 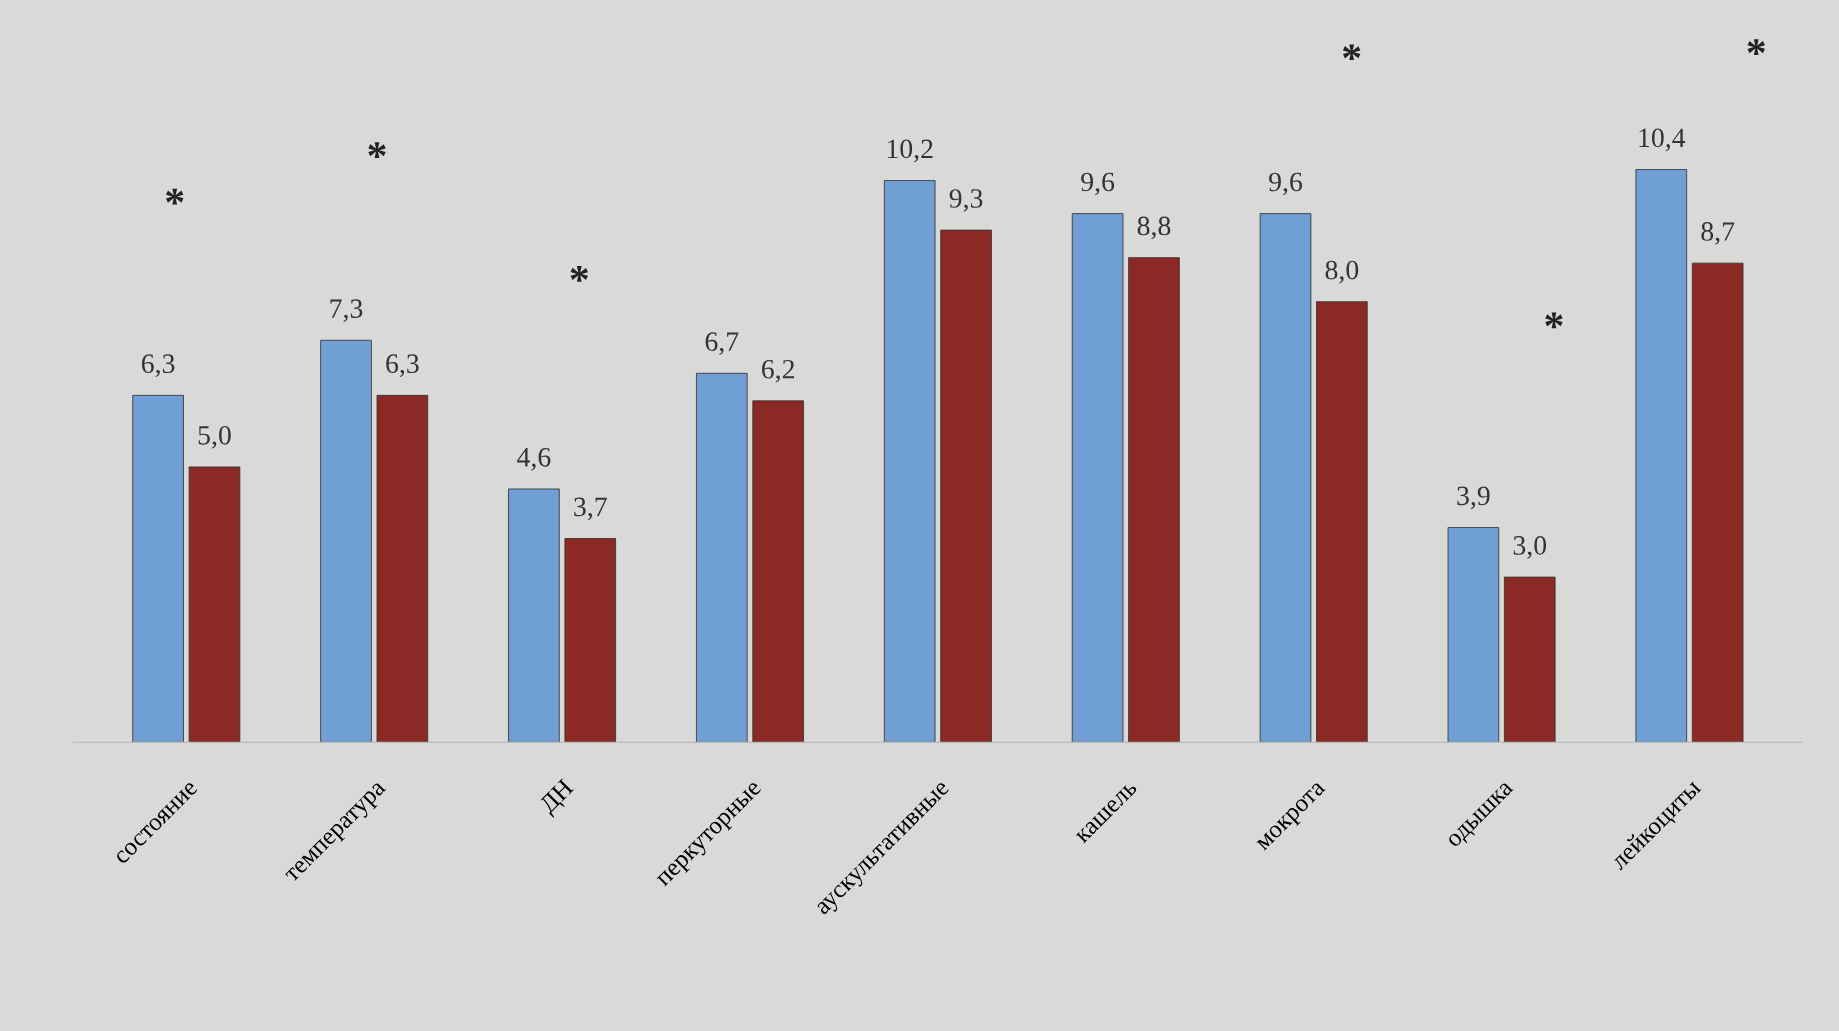 I want to click on data-label: 8,7, so click(x=1718, y=233).